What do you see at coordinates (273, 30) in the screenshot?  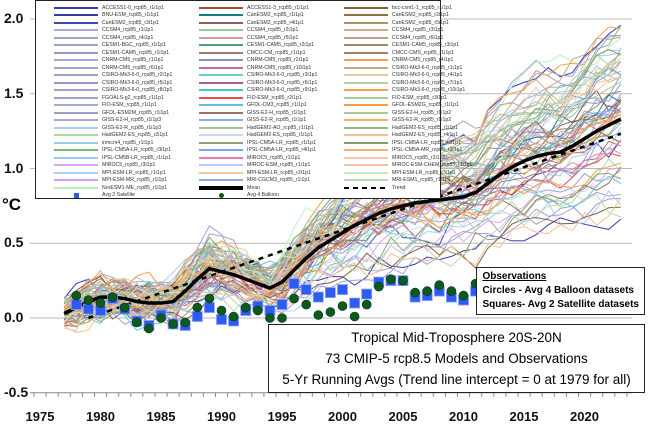 I see `legend-label: CCSM4_rcp85_r2i1p1` at bounding box center [273, 30].